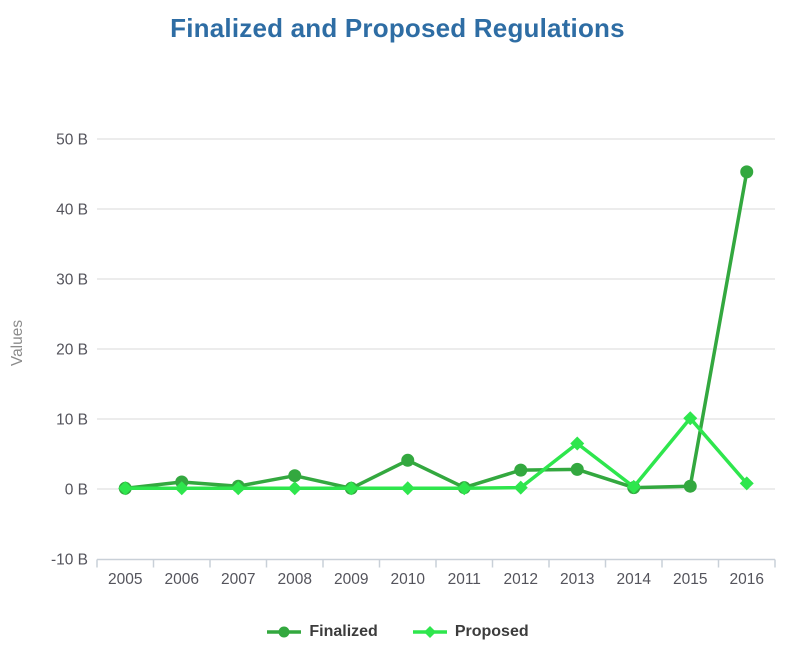 The height and width of the screenshot is (657, 795). I want to click on x-tick-label: 2014, so click(634, 579).